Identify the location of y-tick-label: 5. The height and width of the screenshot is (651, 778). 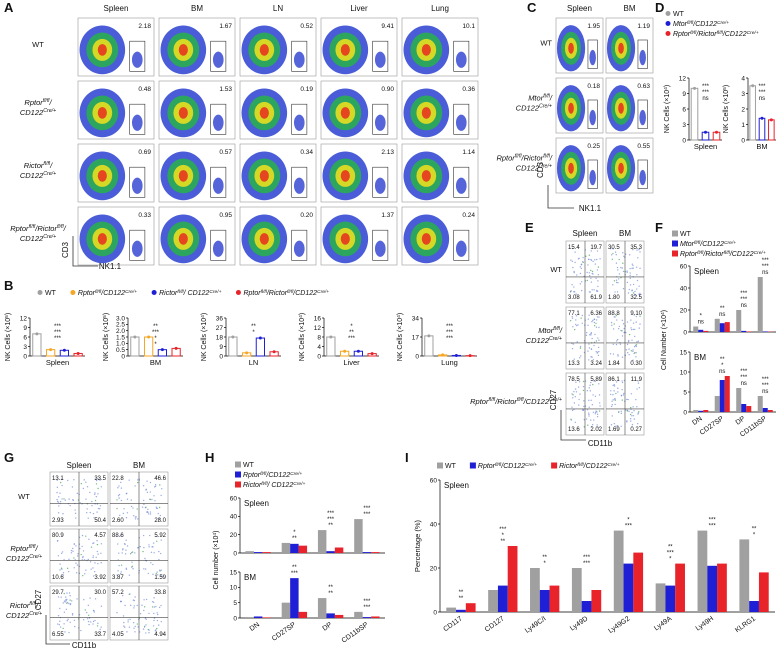
(685, 392).